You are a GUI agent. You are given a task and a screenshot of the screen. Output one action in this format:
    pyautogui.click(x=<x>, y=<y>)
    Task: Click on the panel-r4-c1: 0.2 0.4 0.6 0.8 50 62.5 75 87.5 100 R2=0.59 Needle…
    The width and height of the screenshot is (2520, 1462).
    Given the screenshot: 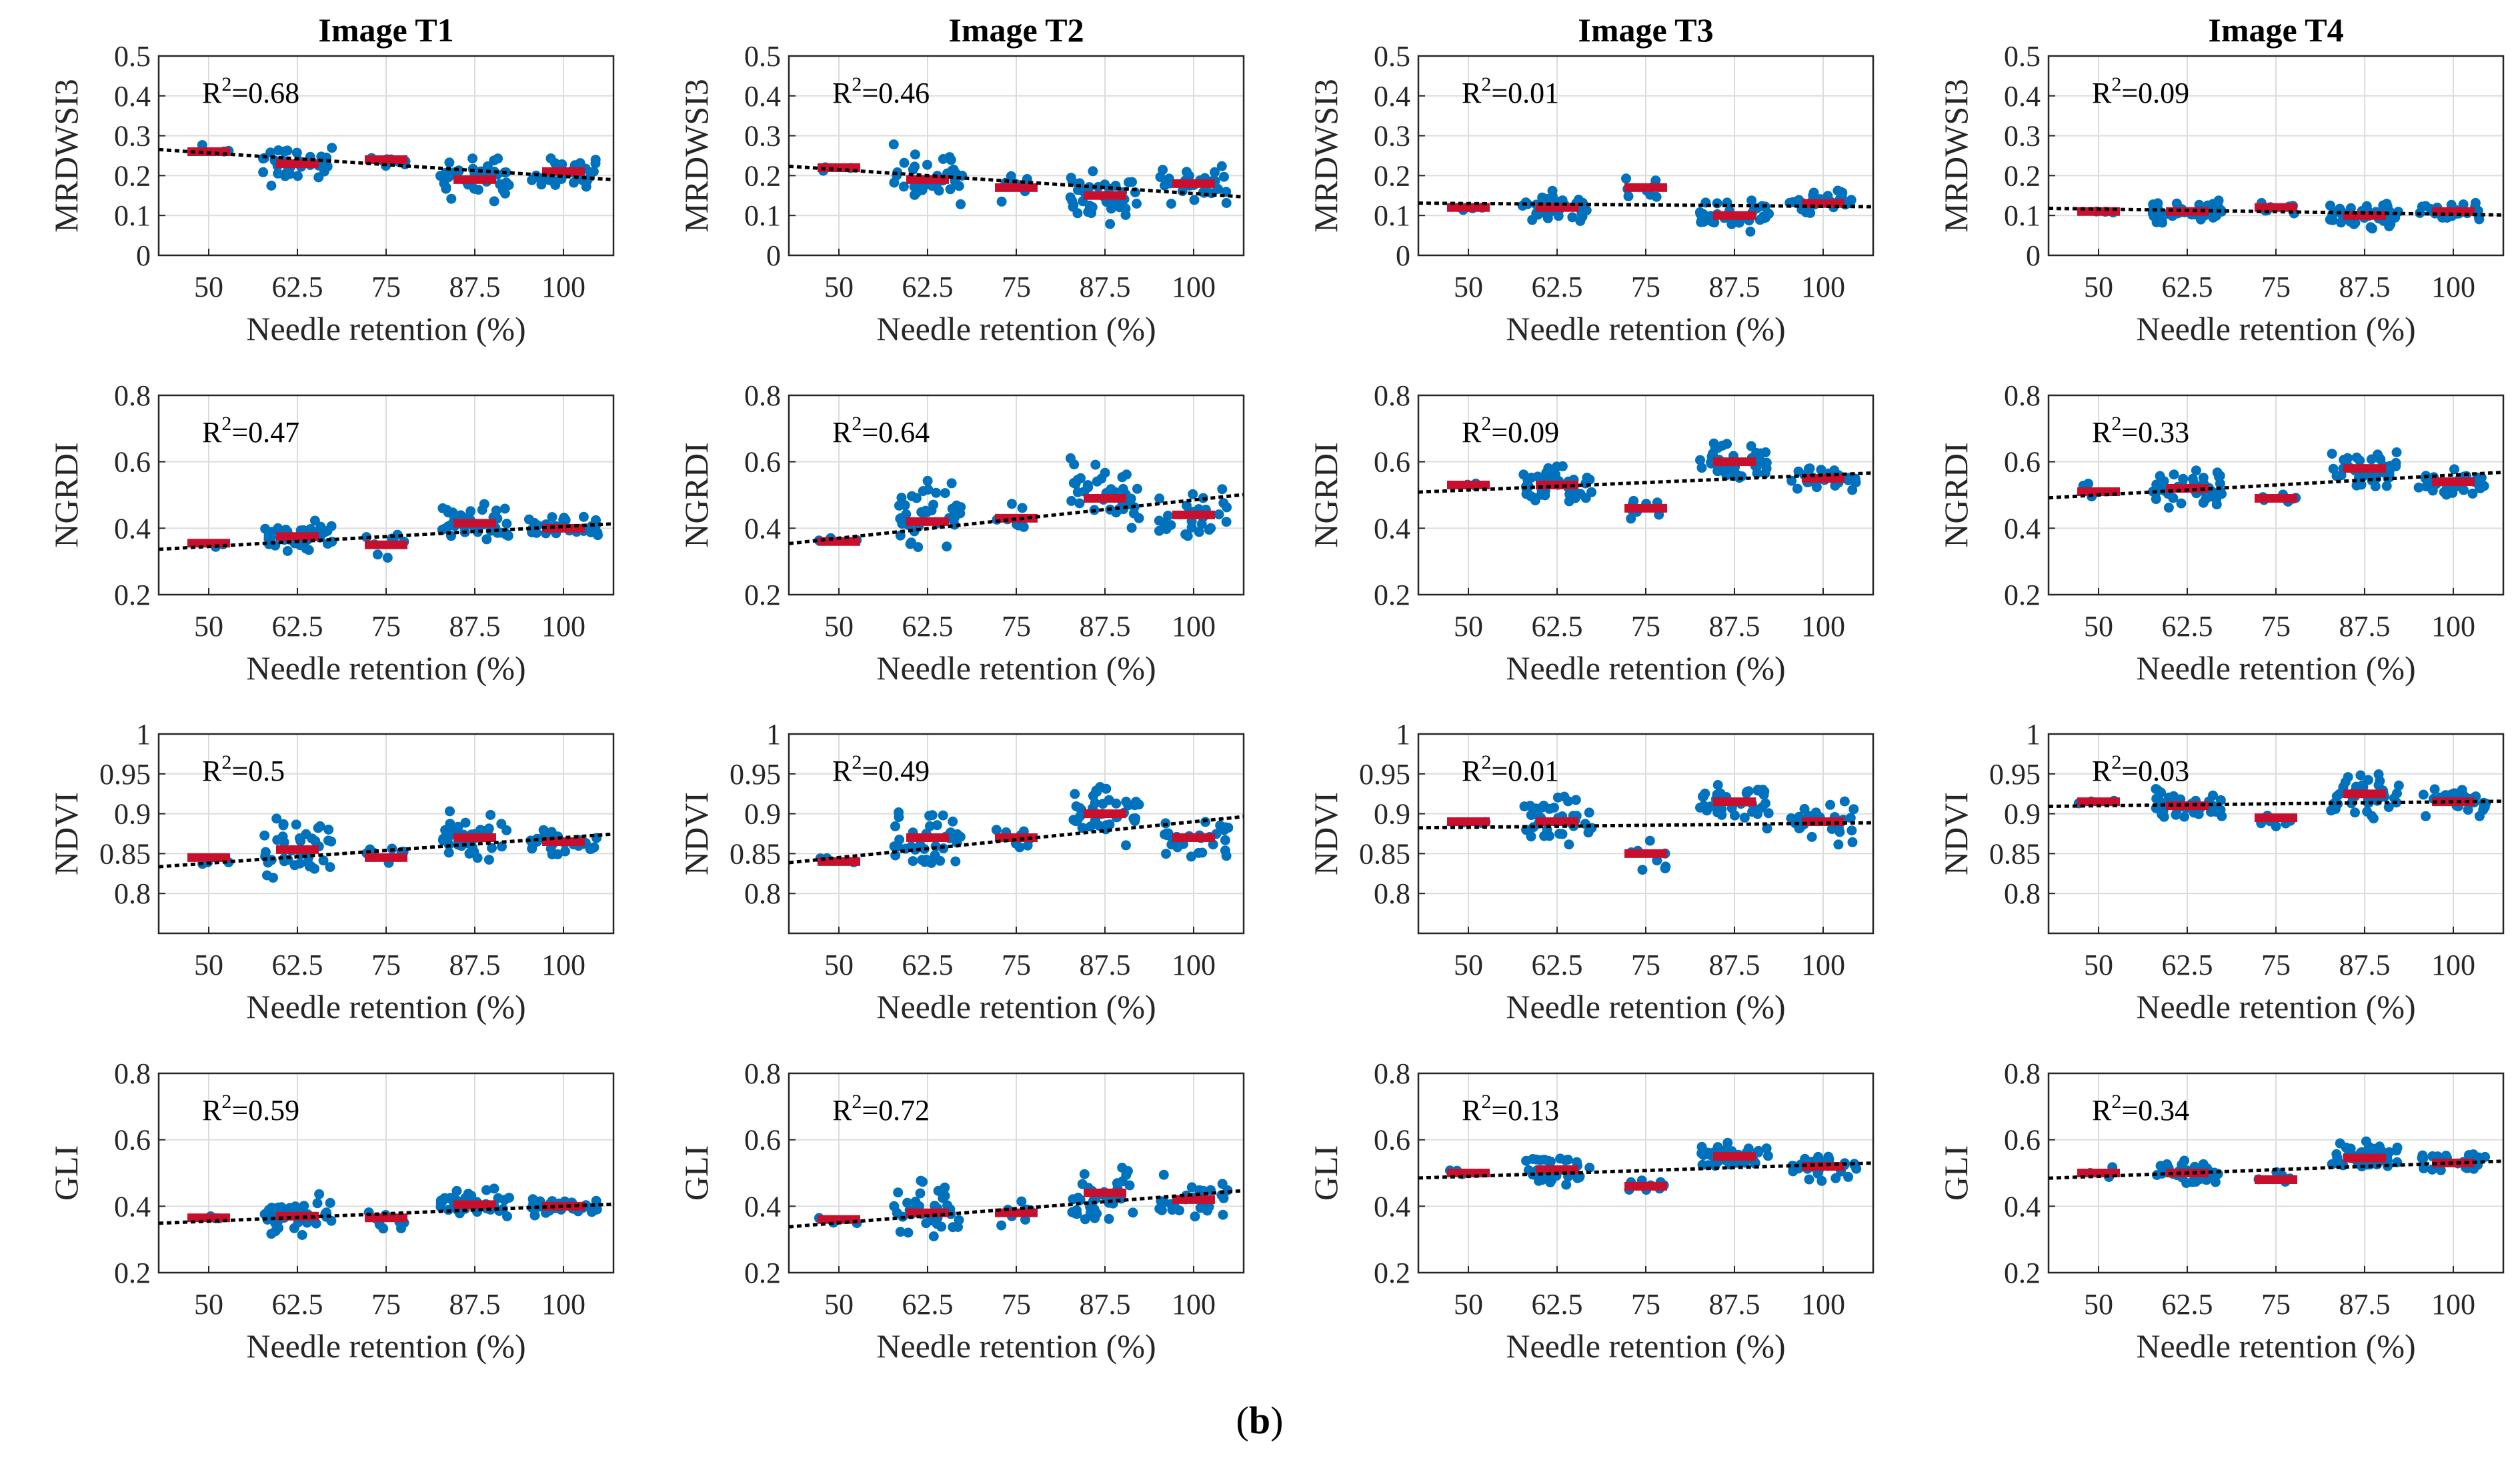 What is the action you would take?
    pyautogui.click(x=331, y=1211)
    